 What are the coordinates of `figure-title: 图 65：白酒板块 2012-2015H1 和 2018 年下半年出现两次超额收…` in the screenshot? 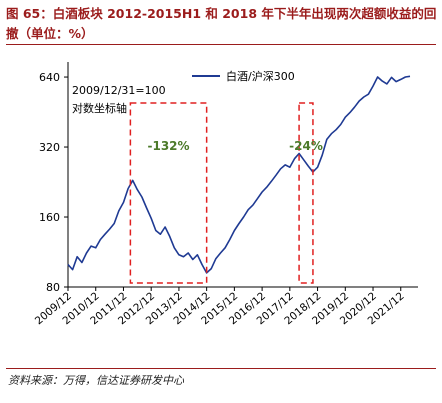 It's located at (221, 23).